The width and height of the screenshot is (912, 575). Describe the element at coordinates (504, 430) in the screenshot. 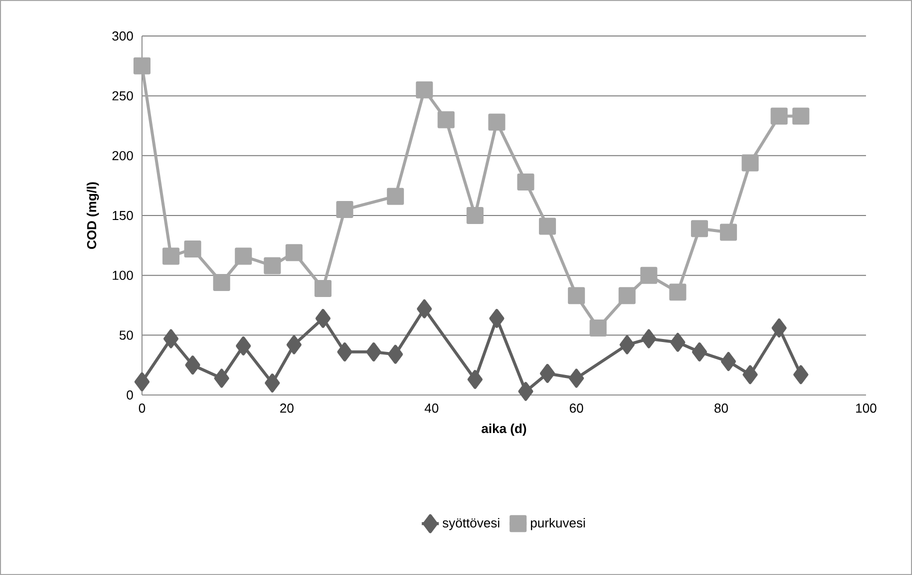

I see `x-axis-title: aika (d)` at that location.